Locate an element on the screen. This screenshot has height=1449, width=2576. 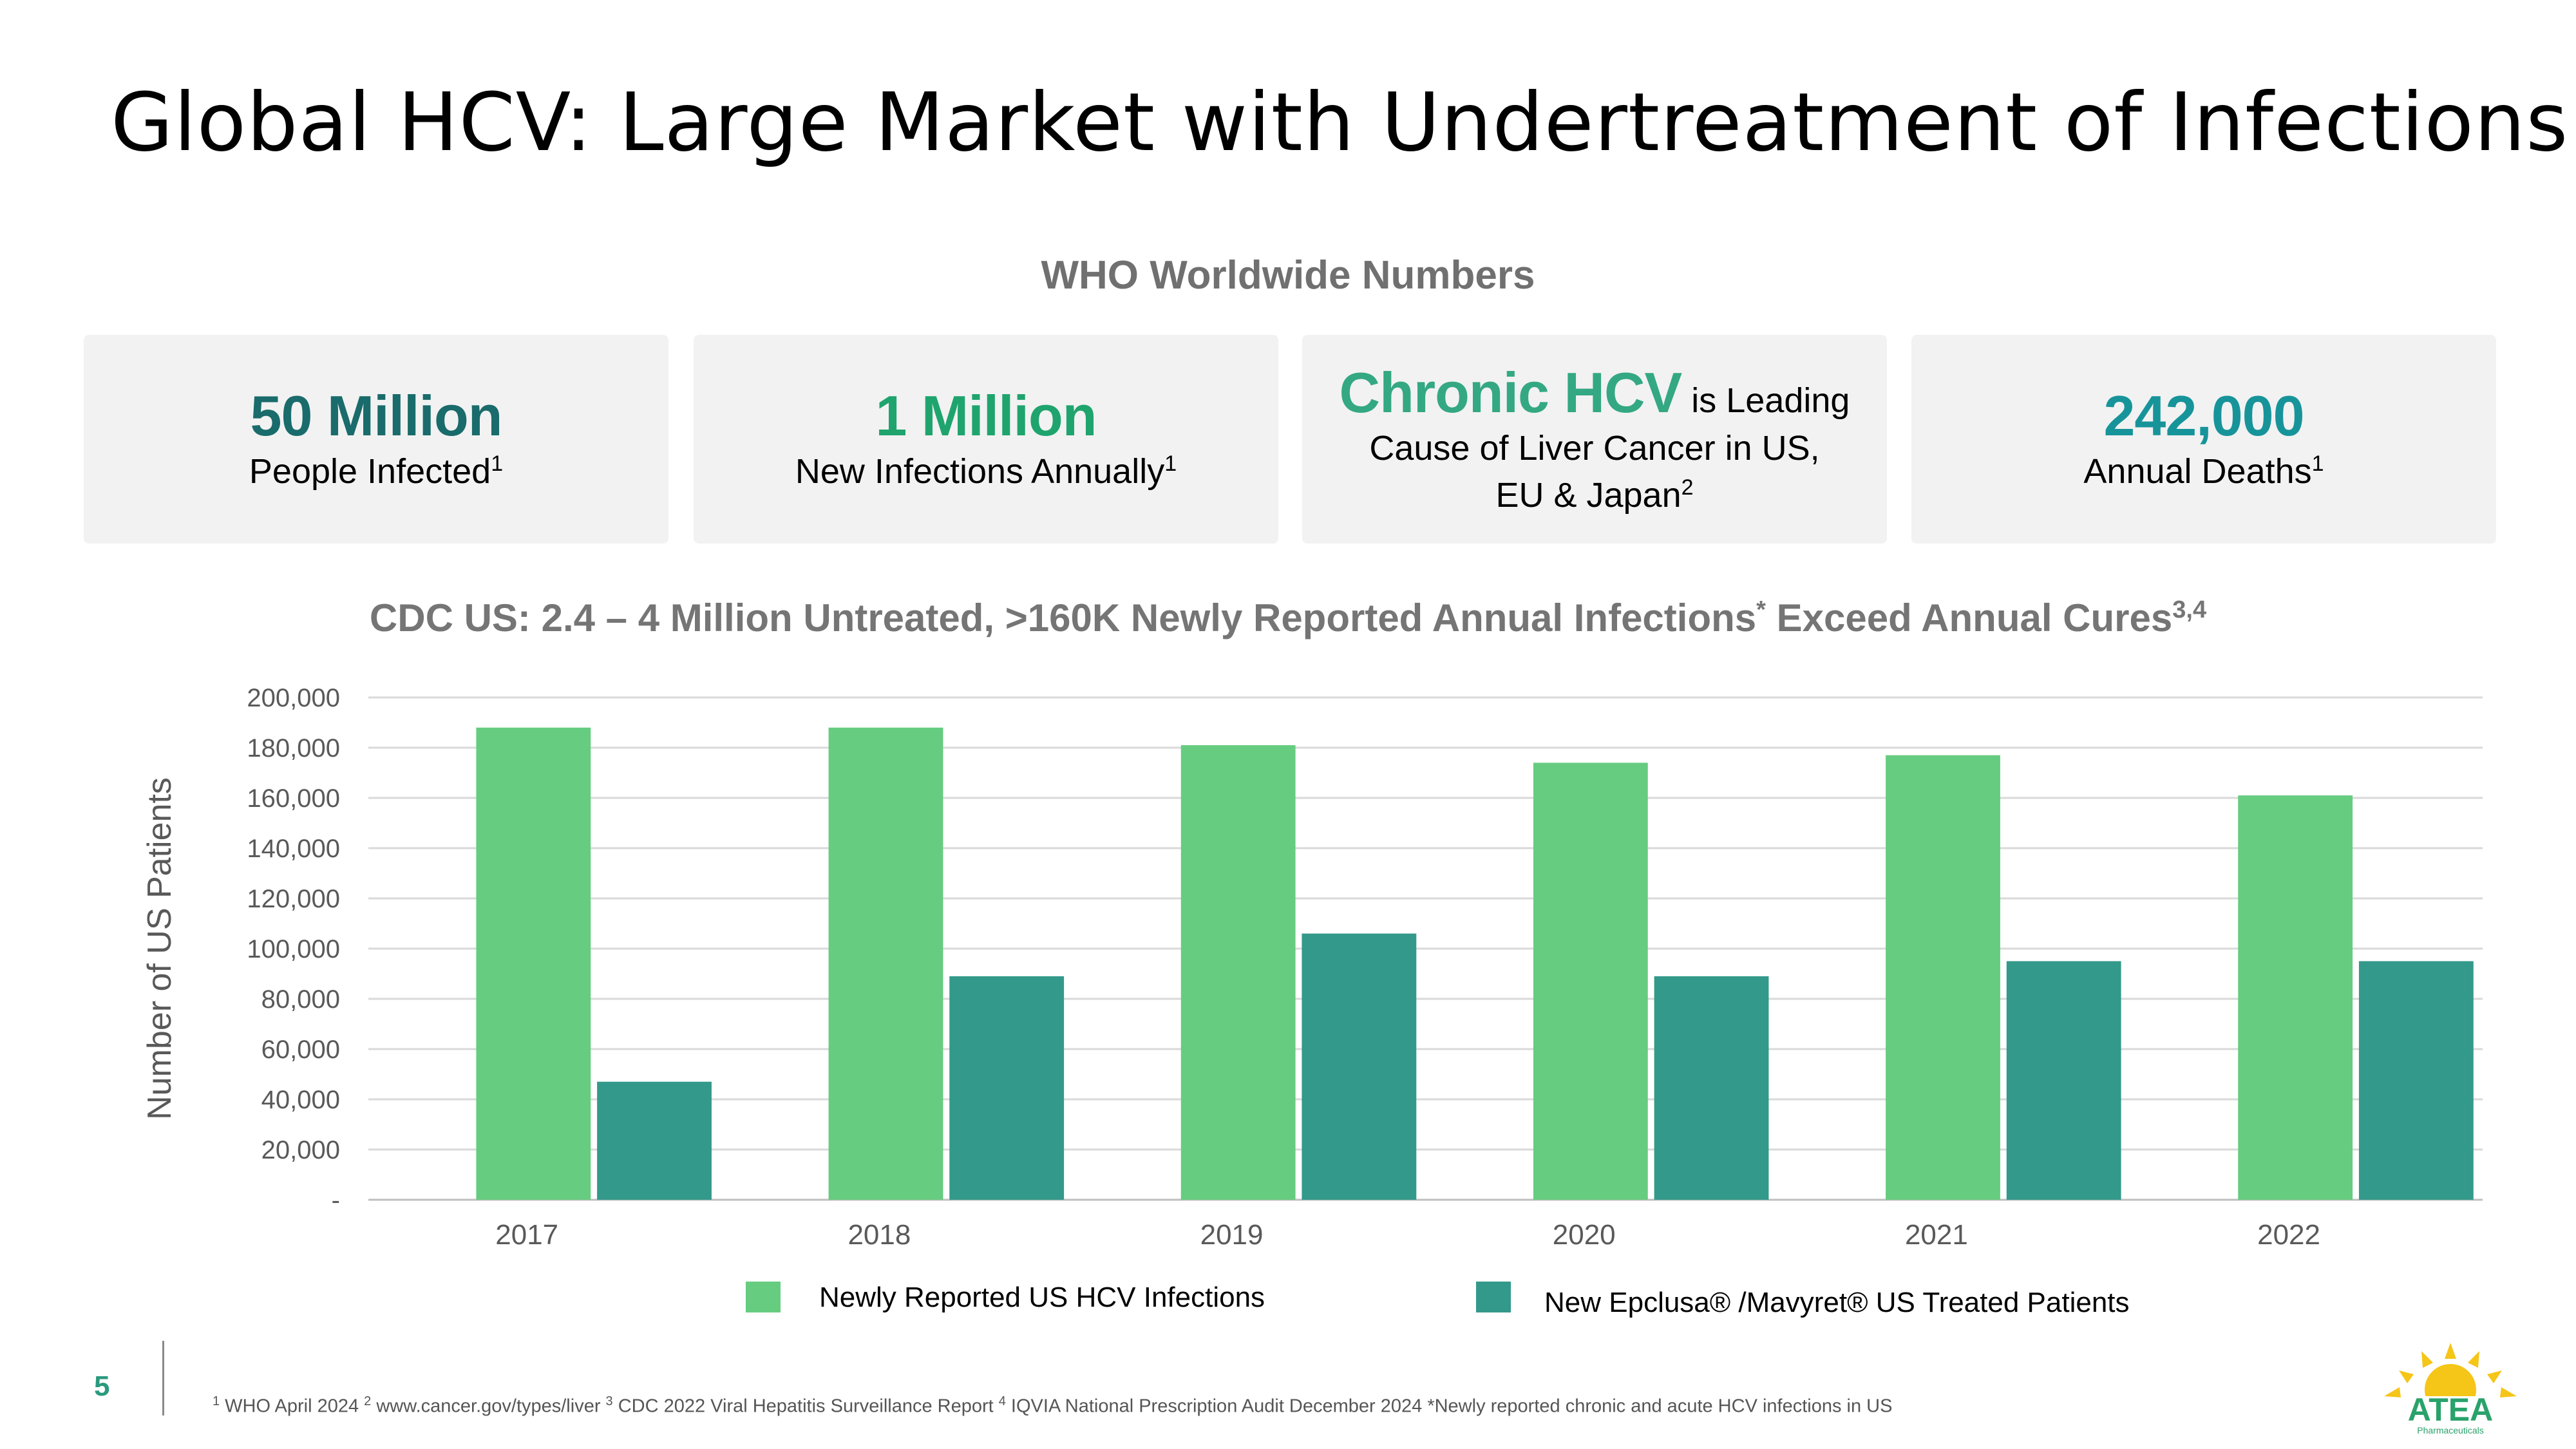
y-axis-label: Number of US Patients is located at coordinates (159, 948).